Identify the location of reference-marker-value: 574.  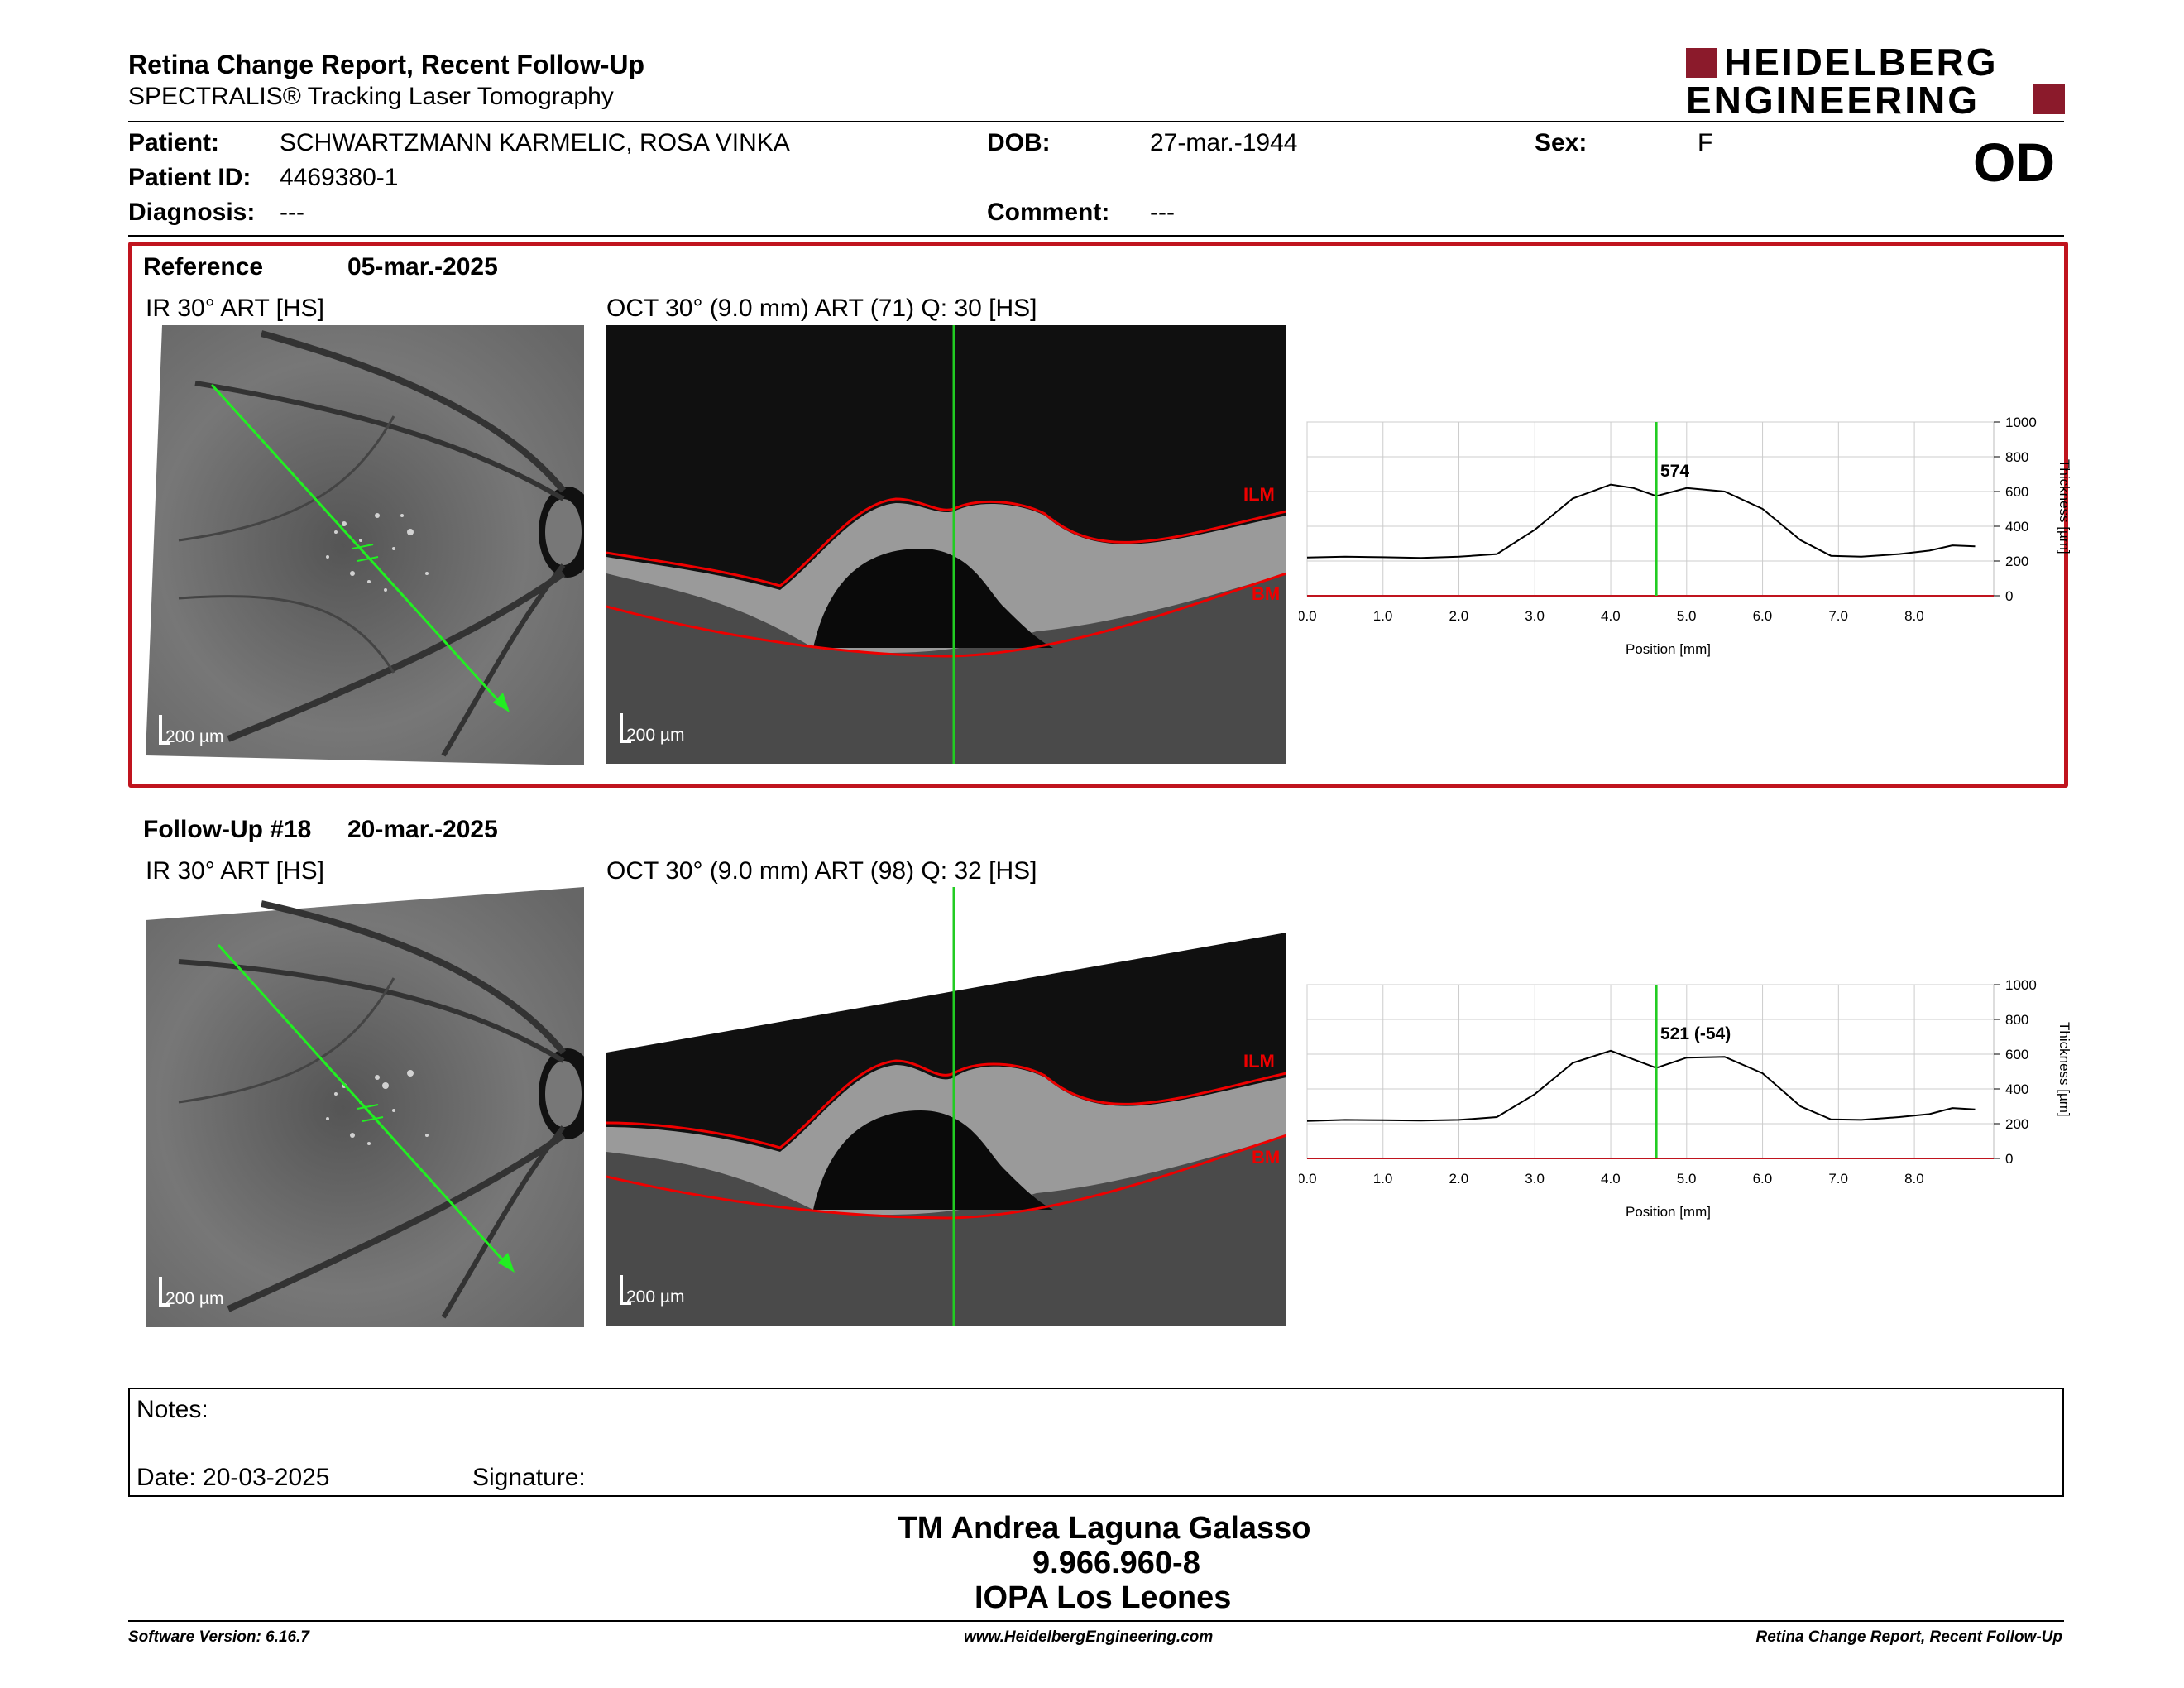
(1675, 471).